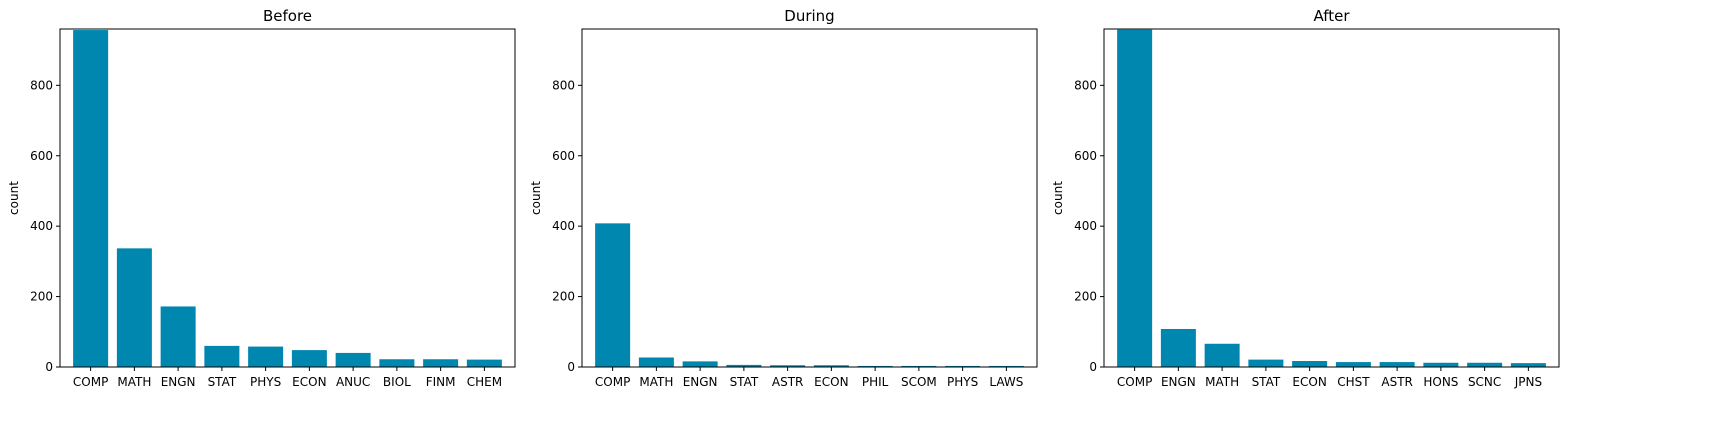 The height and width of the screenshot is (435, 1713). Describe the element at coordinates (875, 366) in the screenshot. I see `bar-phil` at that location.